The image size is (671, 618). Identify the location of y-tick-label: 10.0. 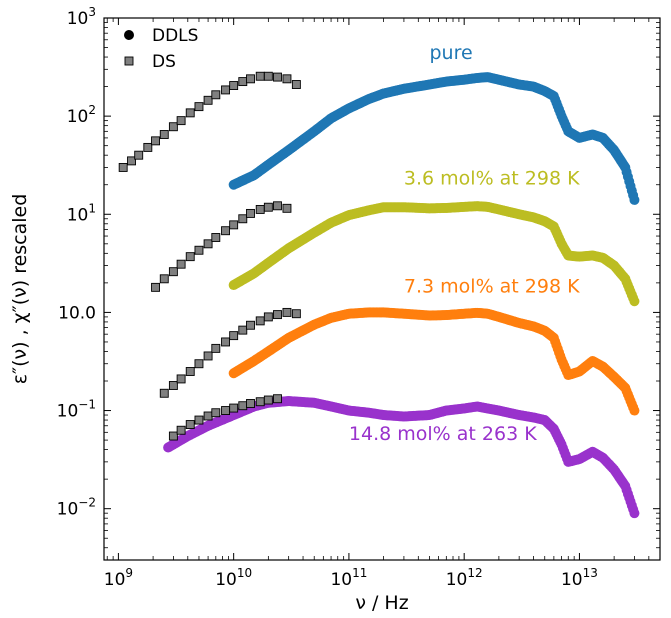
(77, 313).